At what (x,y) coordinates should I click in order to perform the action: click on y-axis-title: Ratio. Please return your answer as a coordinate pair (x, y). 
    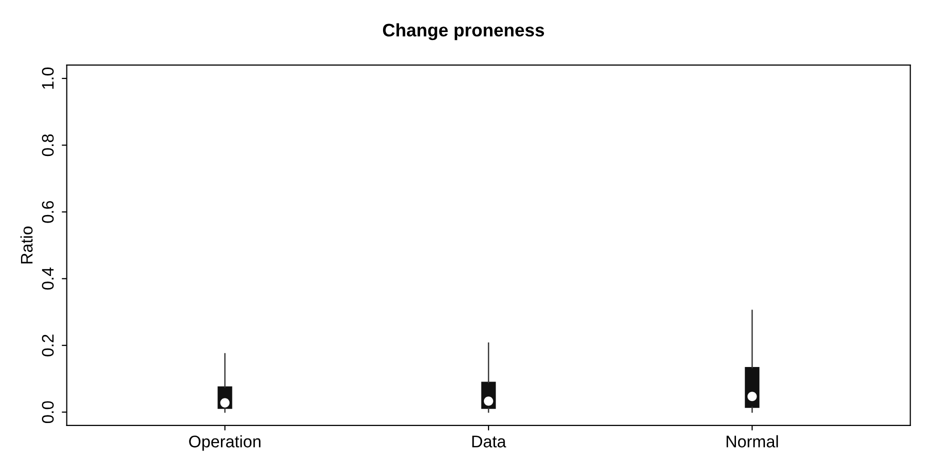
    Looking at the image, I should click on (26, 245).